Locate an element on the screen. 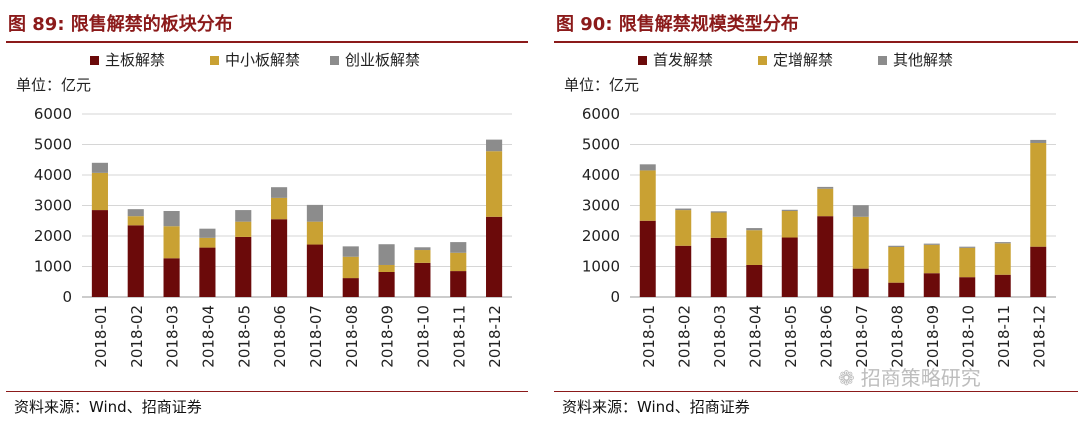 The height and width of the screenshot is (423, 1080). y-tick-label: 3000 is located at coordinates (601, 206).